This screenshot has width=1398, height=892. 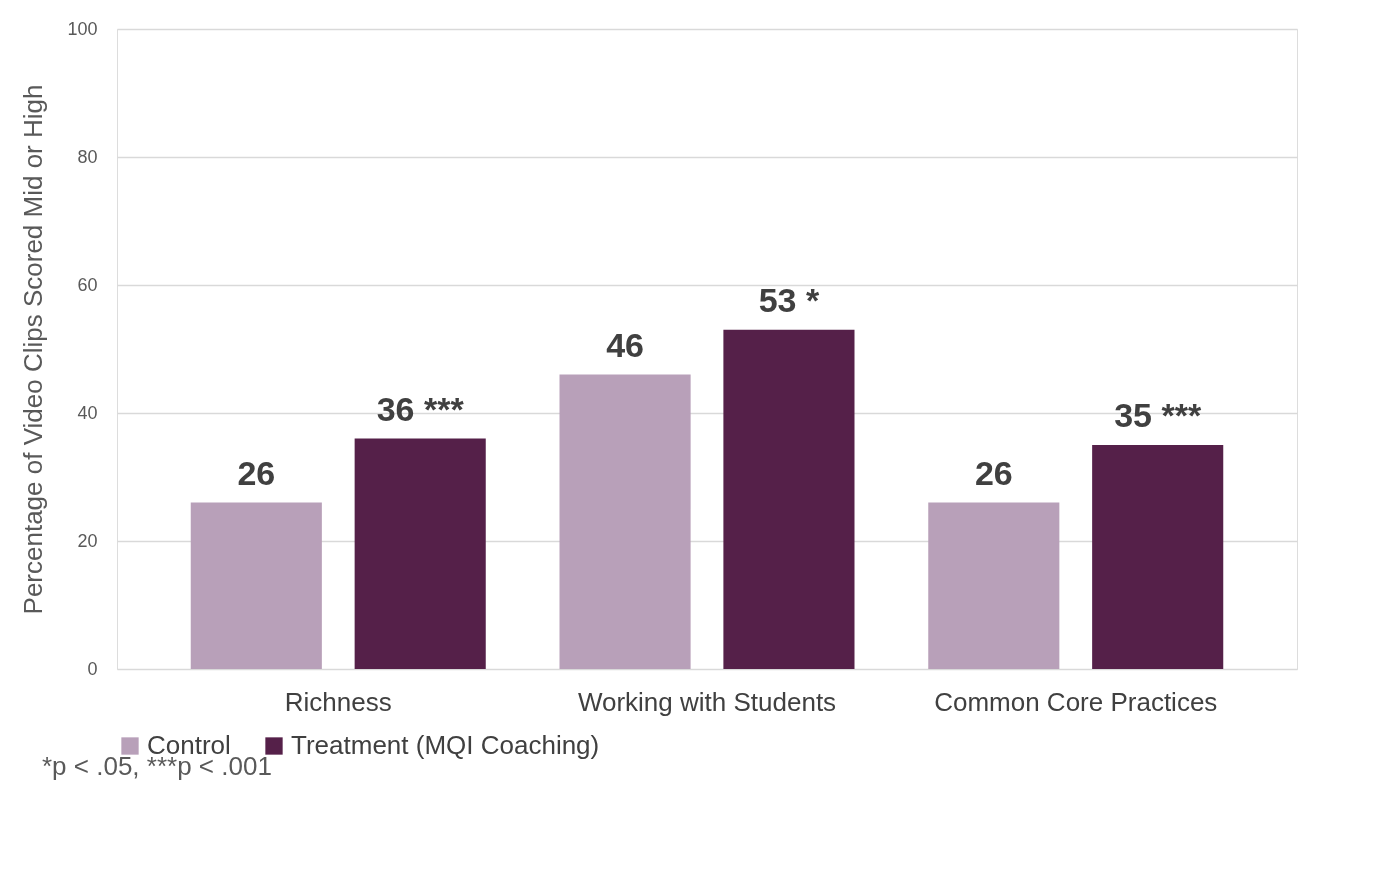 I want to click on y-tick-label: 40, so click(x=87, y=412).